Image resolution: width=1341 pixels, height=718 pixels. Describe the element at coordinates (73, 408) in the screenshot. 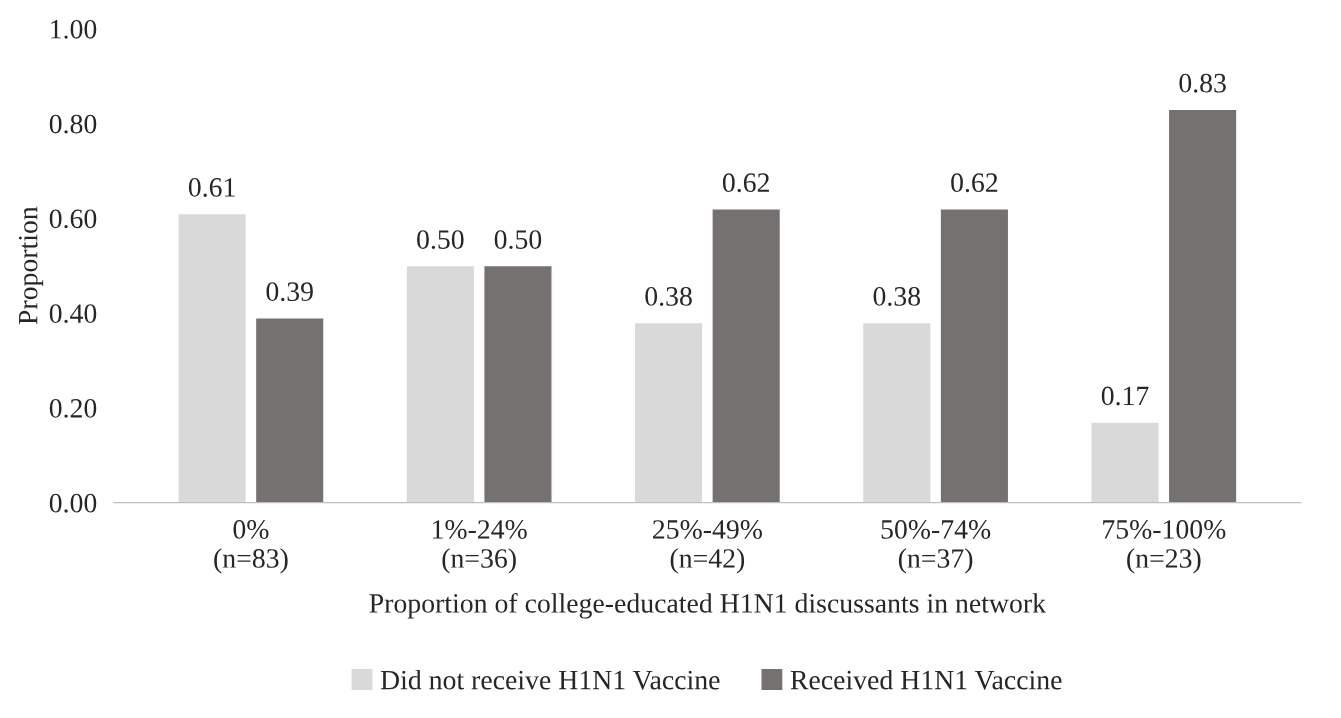

I see `y-tick-label: 0.20` at that location.